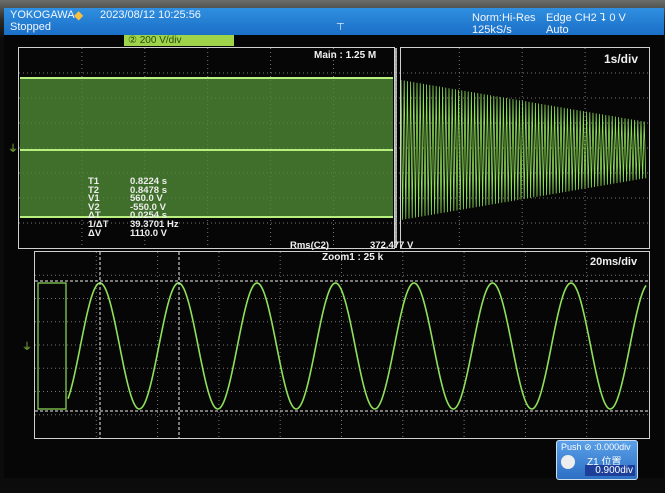 This screenshot has width=665, height=493. I want to click on trigger-position-icon: ⊤, so click(340, 27).